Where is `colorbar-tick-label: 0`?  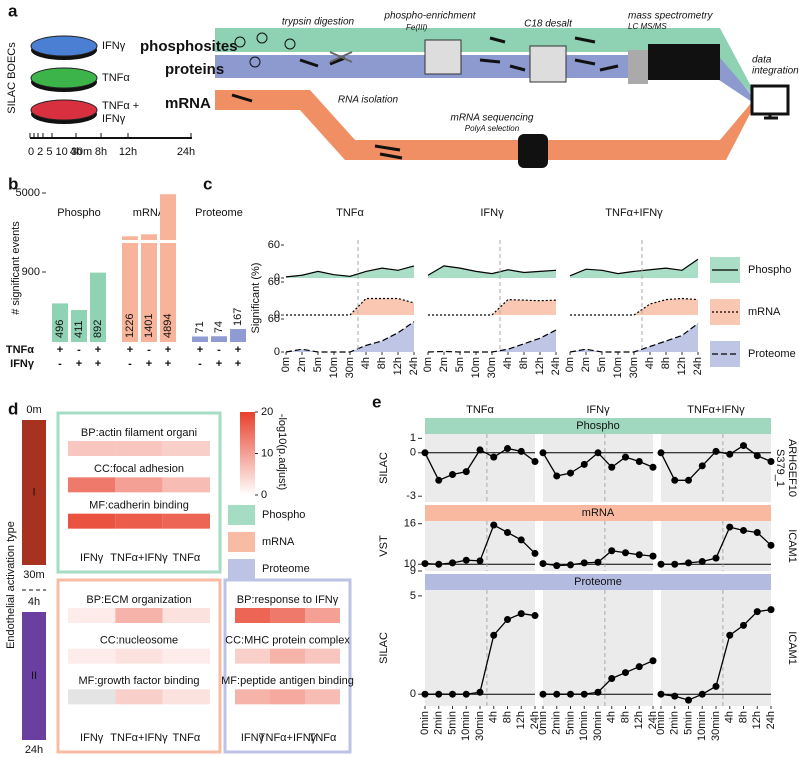 colorbar-tick-label: 0 is located at coordinates (264, 495).